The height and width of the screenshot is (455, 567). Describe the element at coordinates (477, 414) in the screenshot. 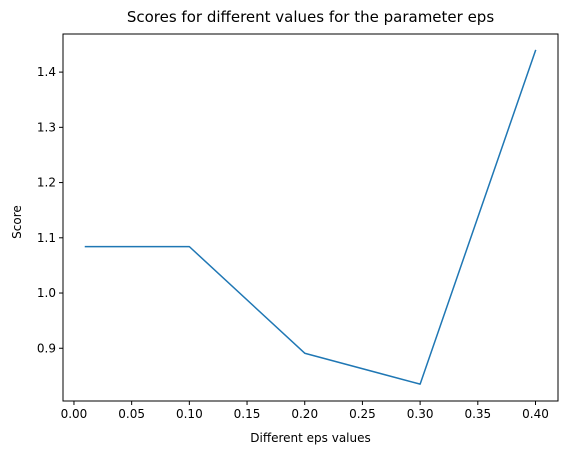

I see `x-tick-label: 0.35` at that location.